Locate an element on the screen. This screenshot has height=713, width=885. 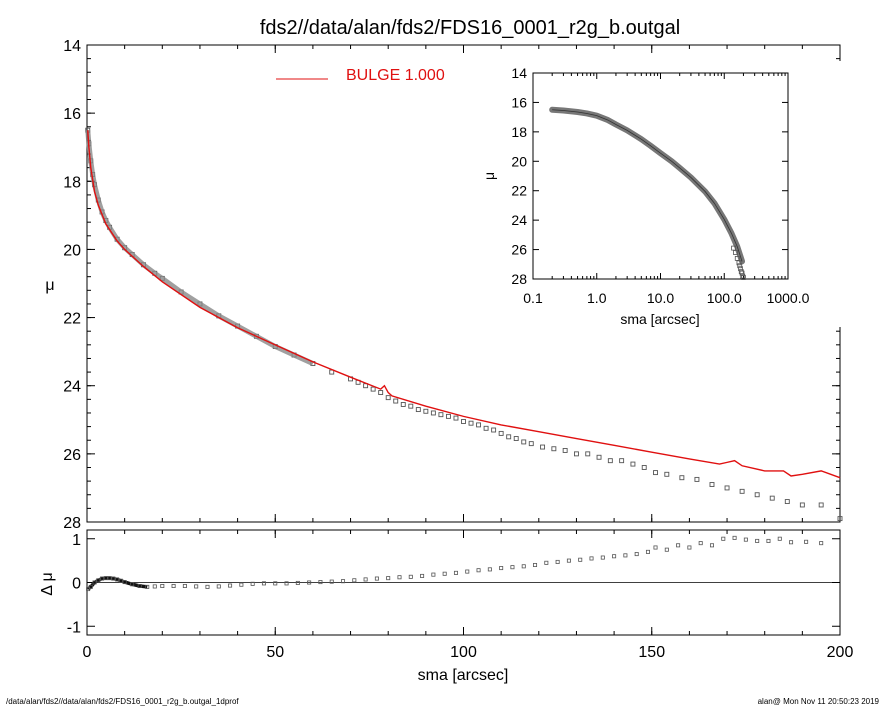
x-tick-label: 100.0 is located at coordinates (724, 298).